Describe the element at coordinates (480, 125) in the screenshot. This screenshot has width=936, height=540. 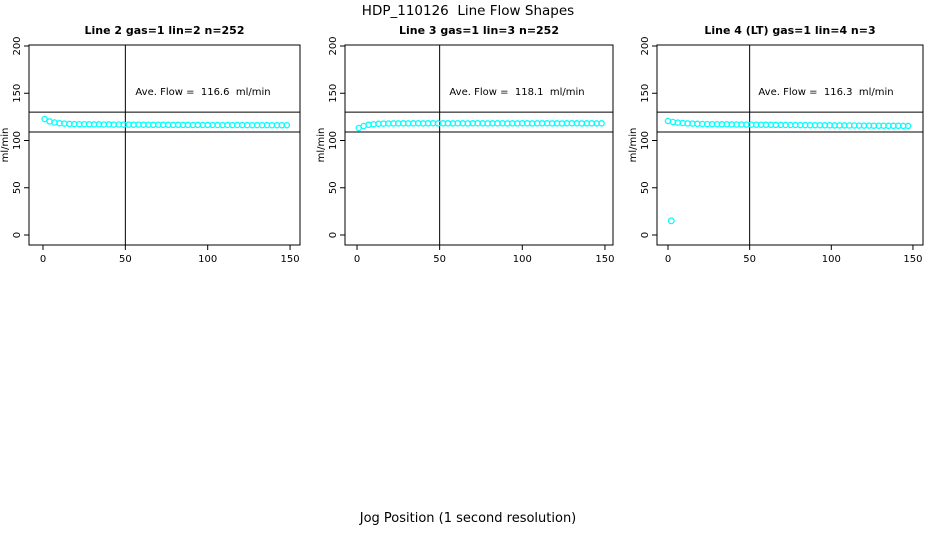
I see `panel-2-points` at that location.